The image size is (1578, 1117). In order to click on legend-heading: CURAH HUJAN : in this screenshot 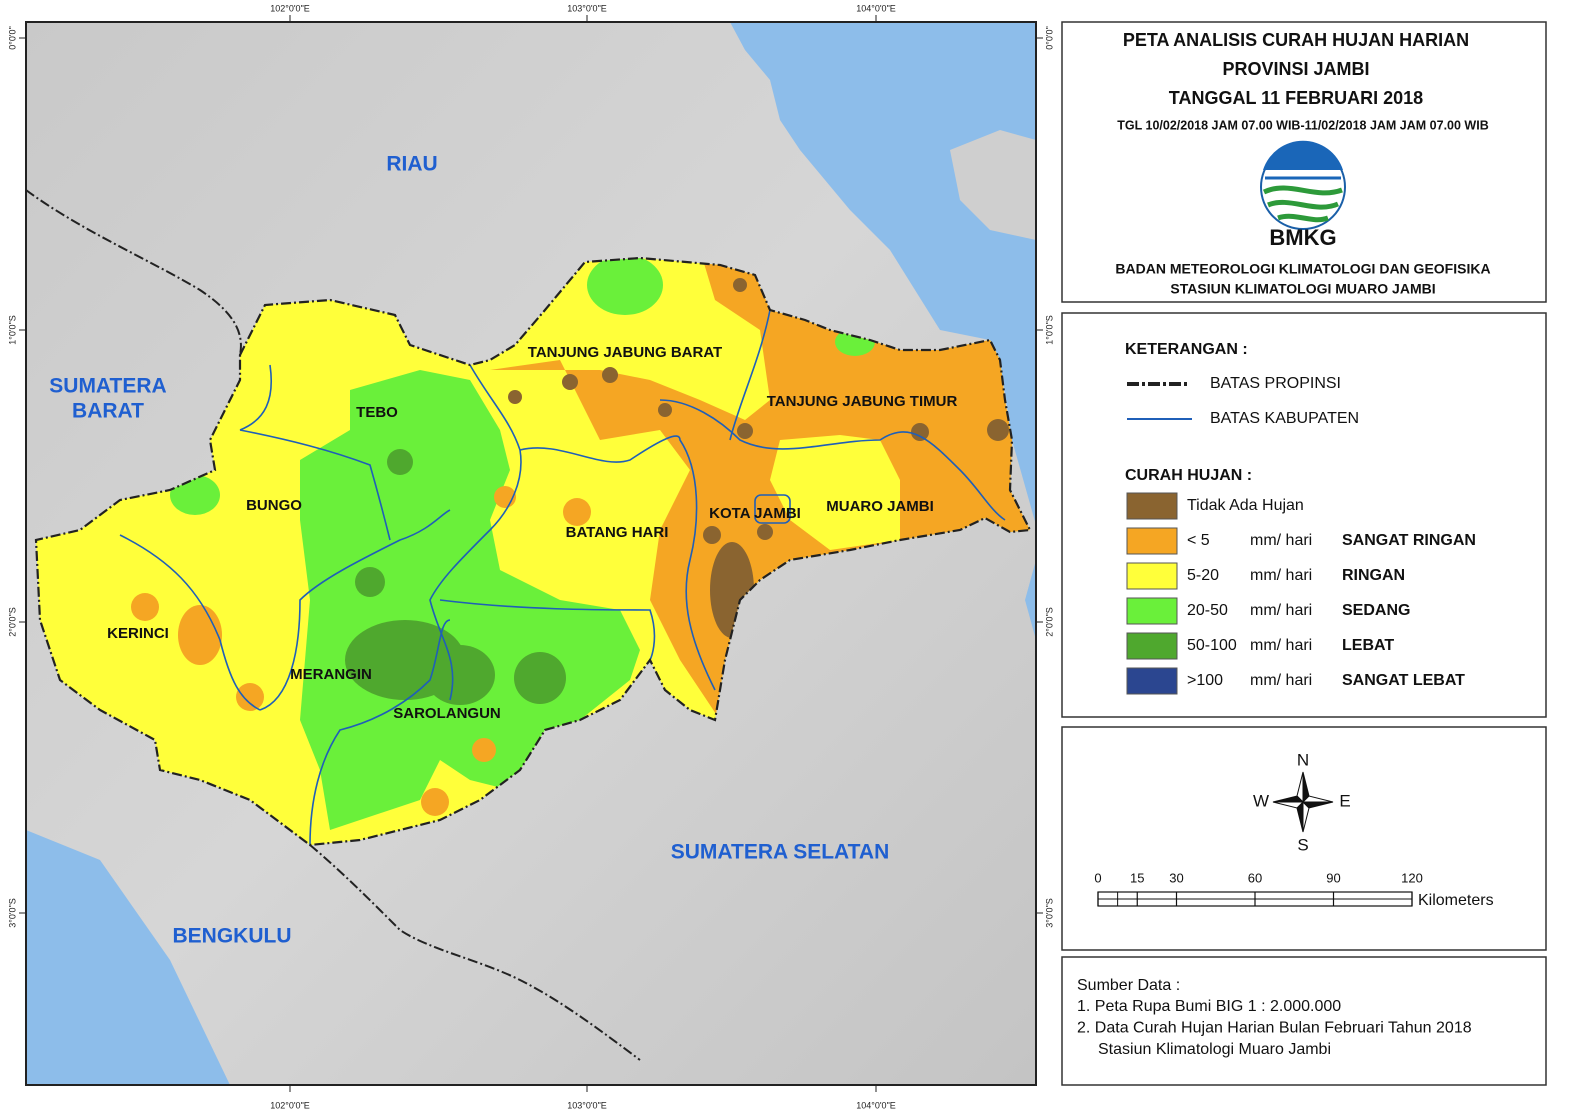, I will do `click(1188, 475)`.